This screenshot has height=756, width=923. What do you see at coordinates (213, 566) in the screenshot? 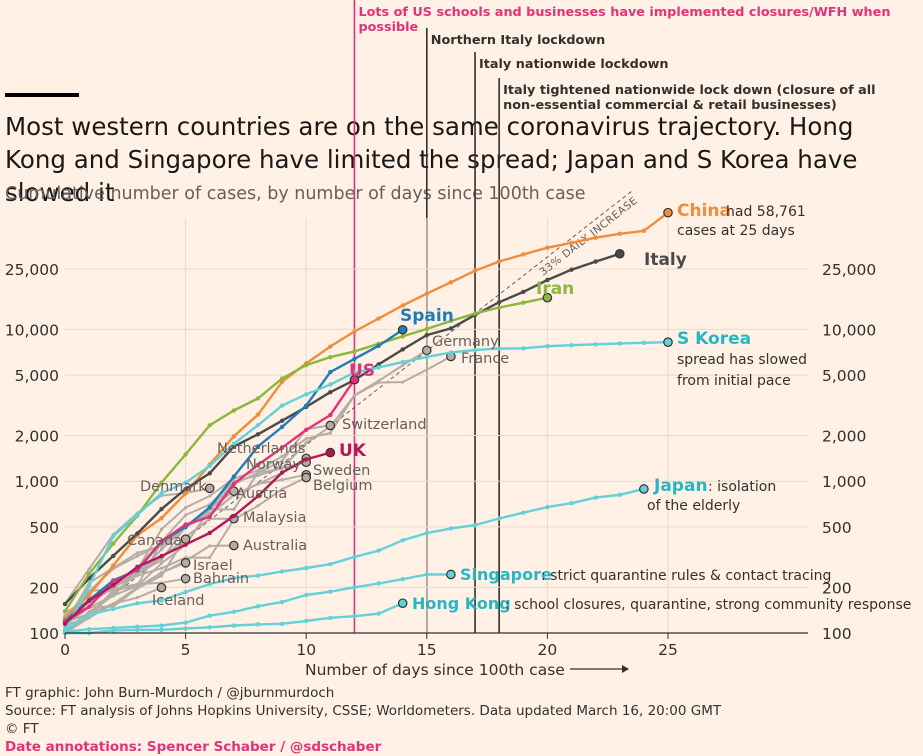
I see `series-label-israel: Israel` at bounding box center [213, 566].